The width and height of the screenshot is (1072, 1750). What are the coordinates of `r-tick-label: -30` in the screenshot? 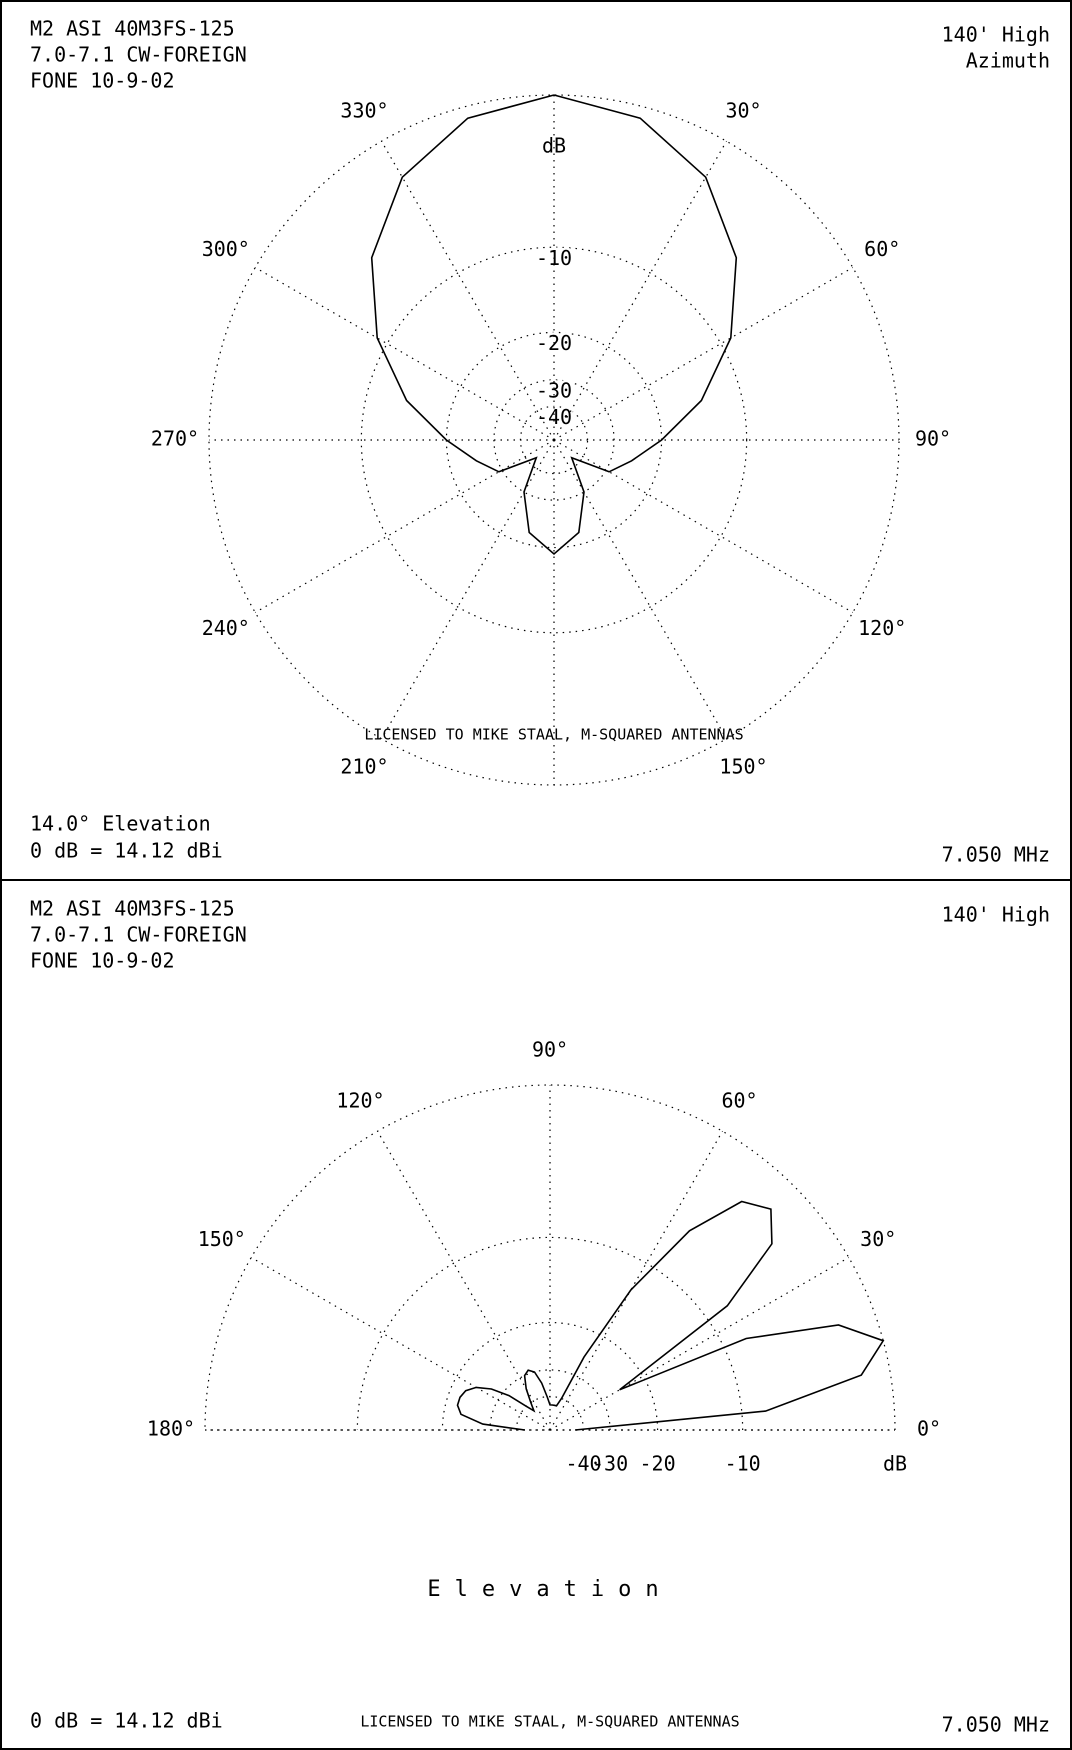 It's located at (610, 1464).